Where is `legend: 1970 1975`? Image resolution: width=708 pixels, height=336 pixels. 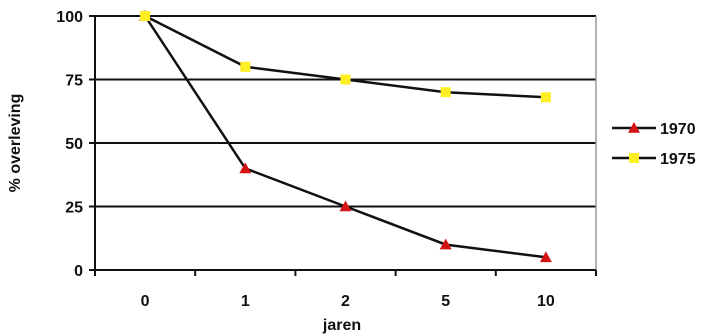
legend: 1970 1975 is located at coordinates (654, 144).